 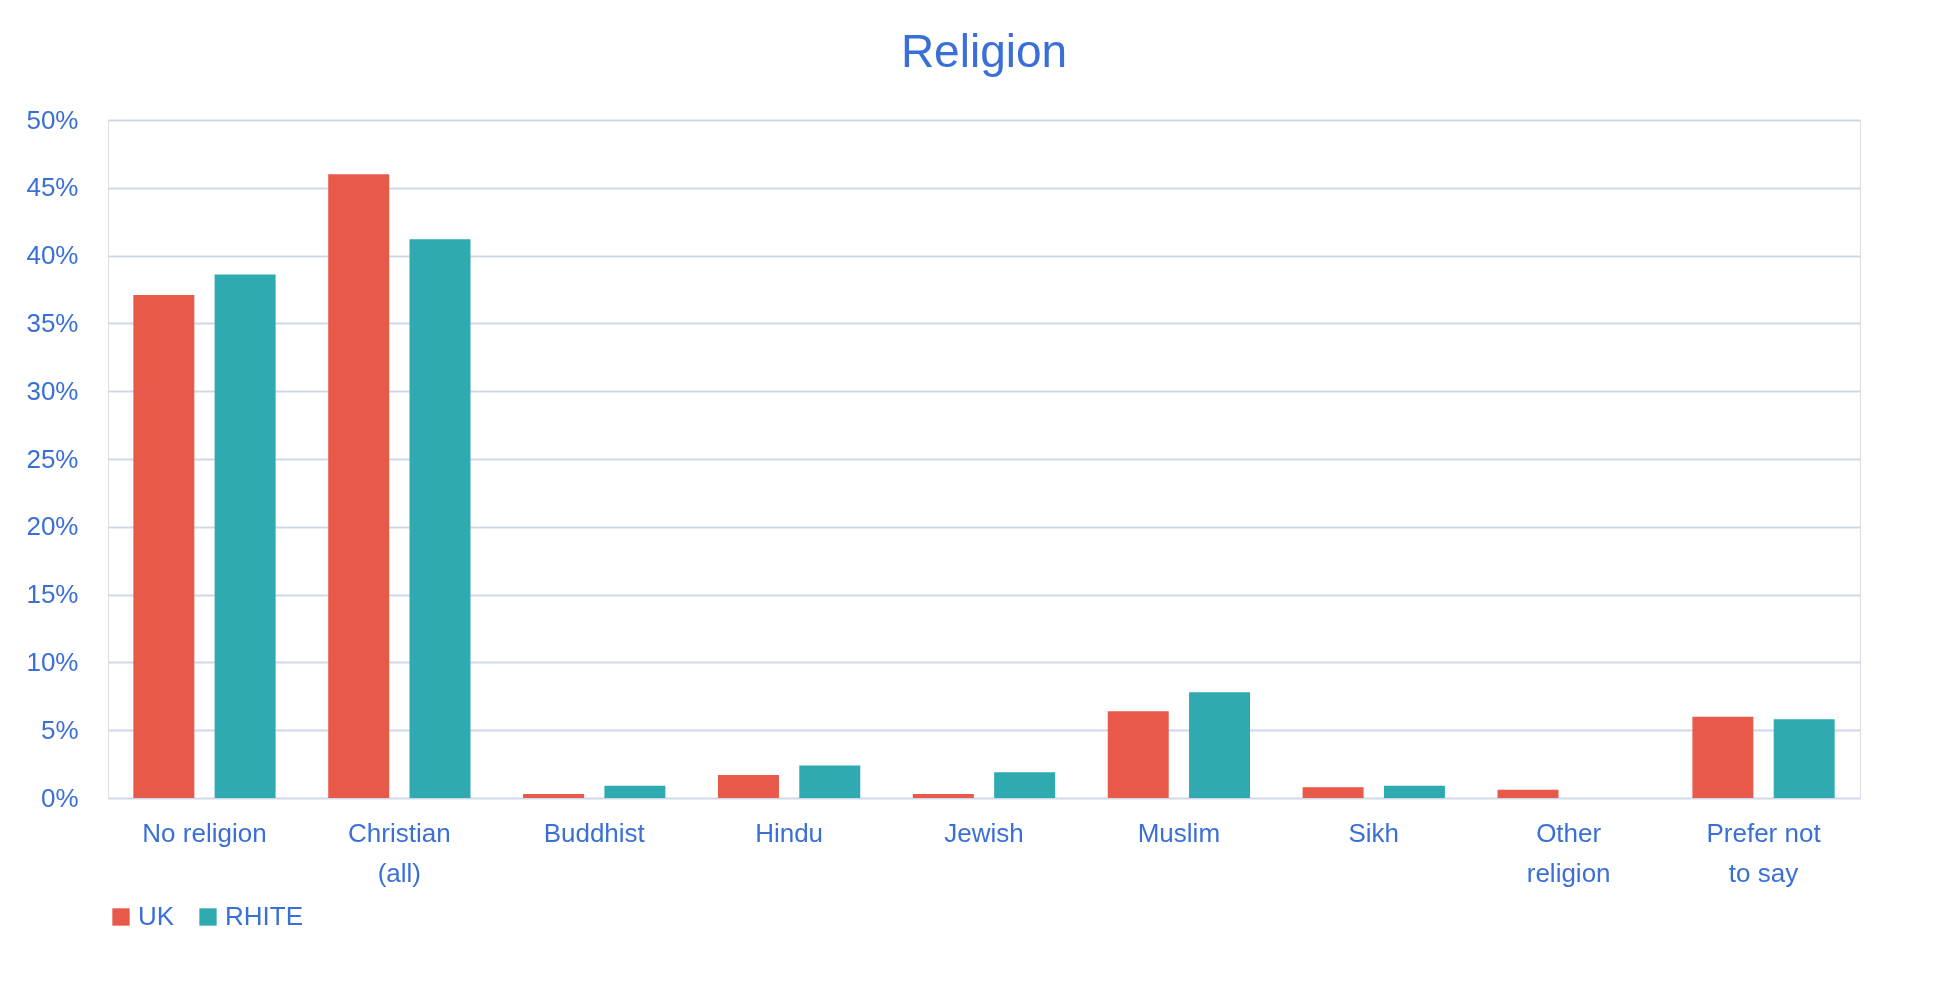 What do you see at coordinates (59, 729) in the screenshot?
I see `y-tick-label: 5%` at bounding box center [59, 729].